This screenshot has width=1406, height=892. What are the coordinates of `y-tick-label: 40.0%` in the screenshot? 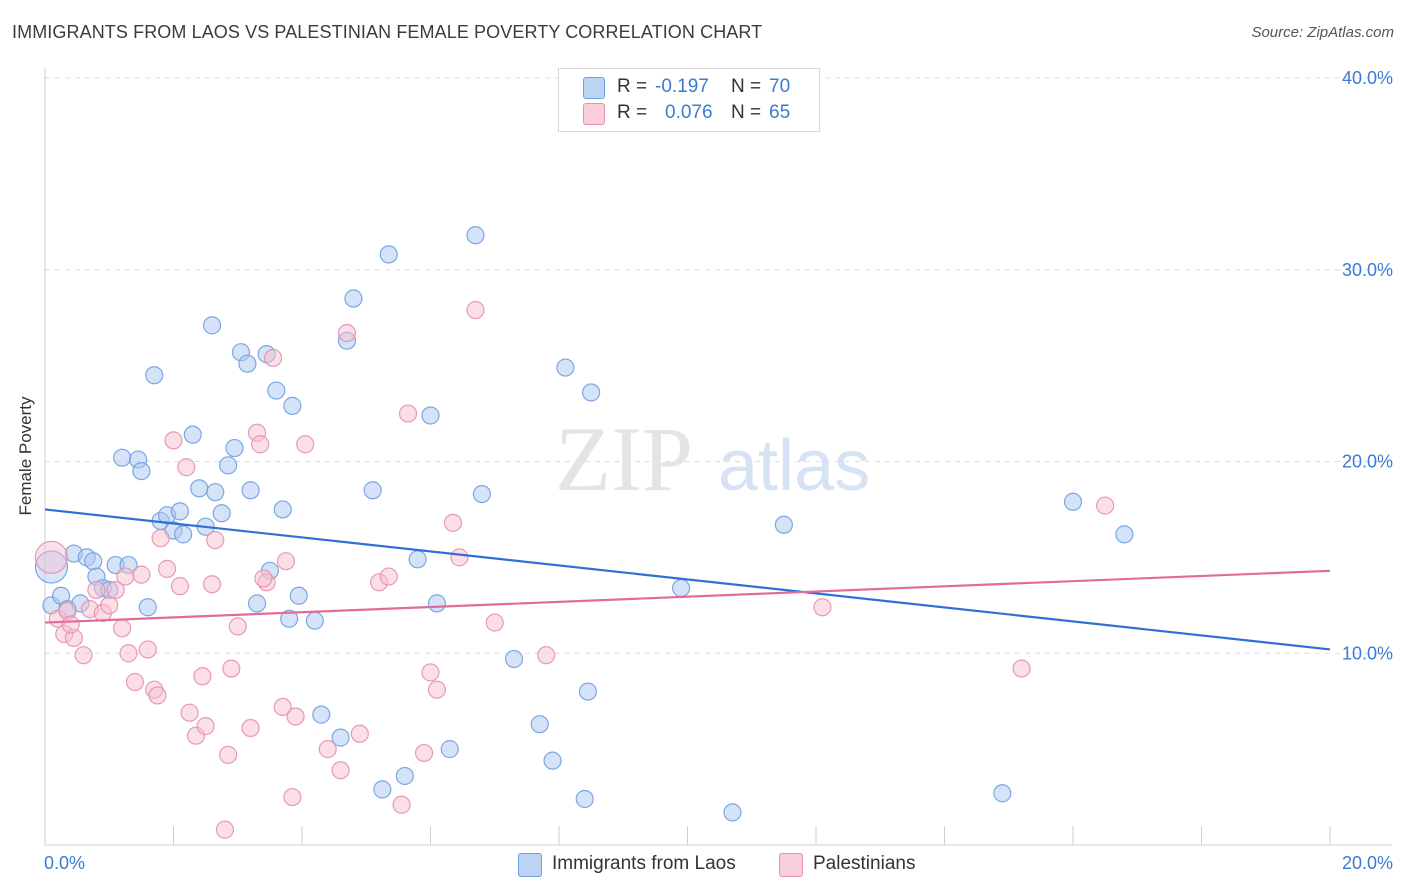 It's located at (1367, 78).